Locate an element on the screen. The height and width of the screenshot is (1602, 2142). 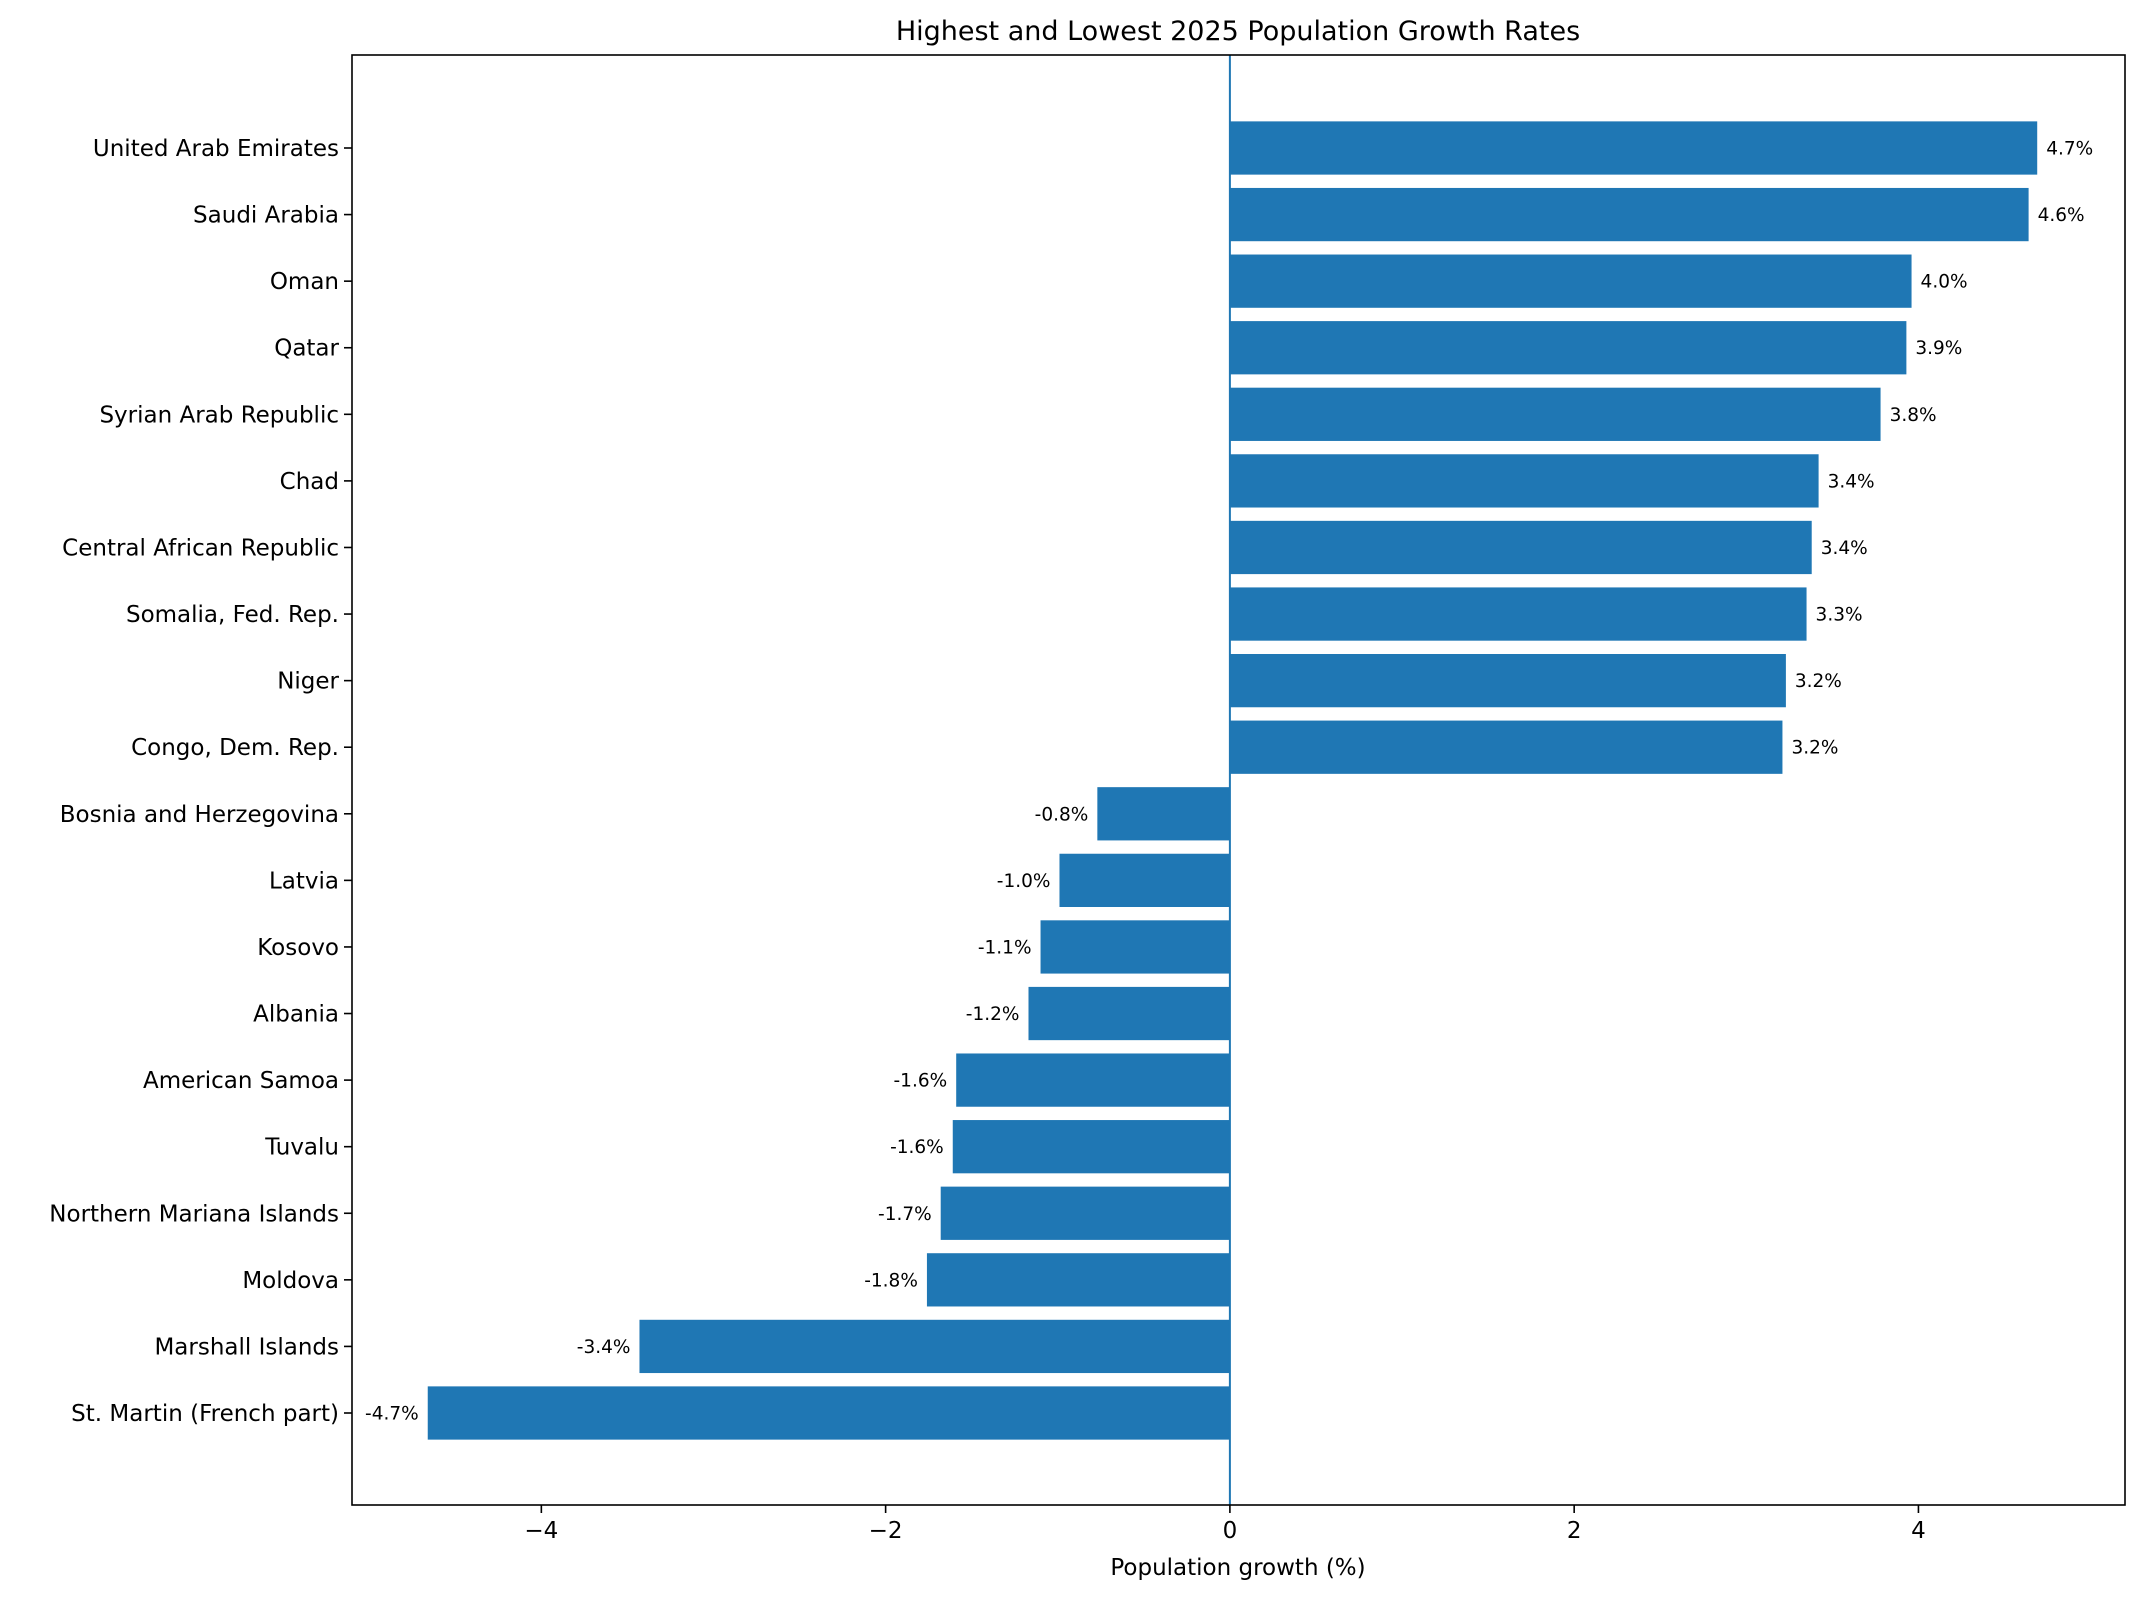
y-tick-label-syrian-arab-republic: Syrian Arab Republic is located at coordinates (219, 415).